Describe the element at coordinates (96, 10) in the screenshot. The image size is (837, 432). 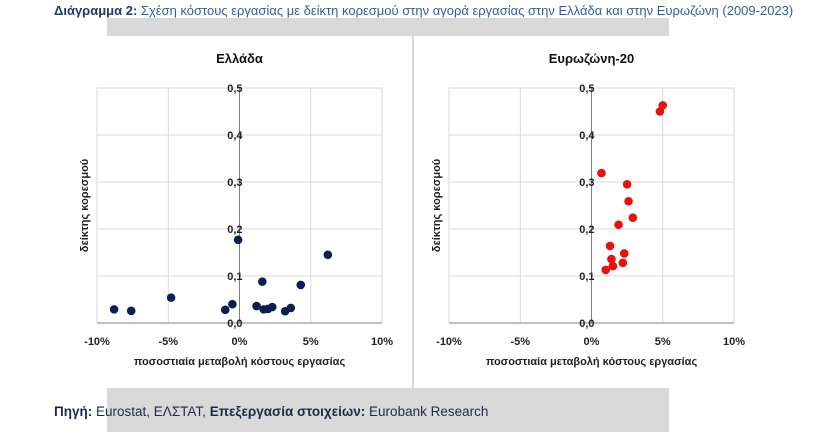
I see `caption-label: Διάγραμμα 2:` at that location.